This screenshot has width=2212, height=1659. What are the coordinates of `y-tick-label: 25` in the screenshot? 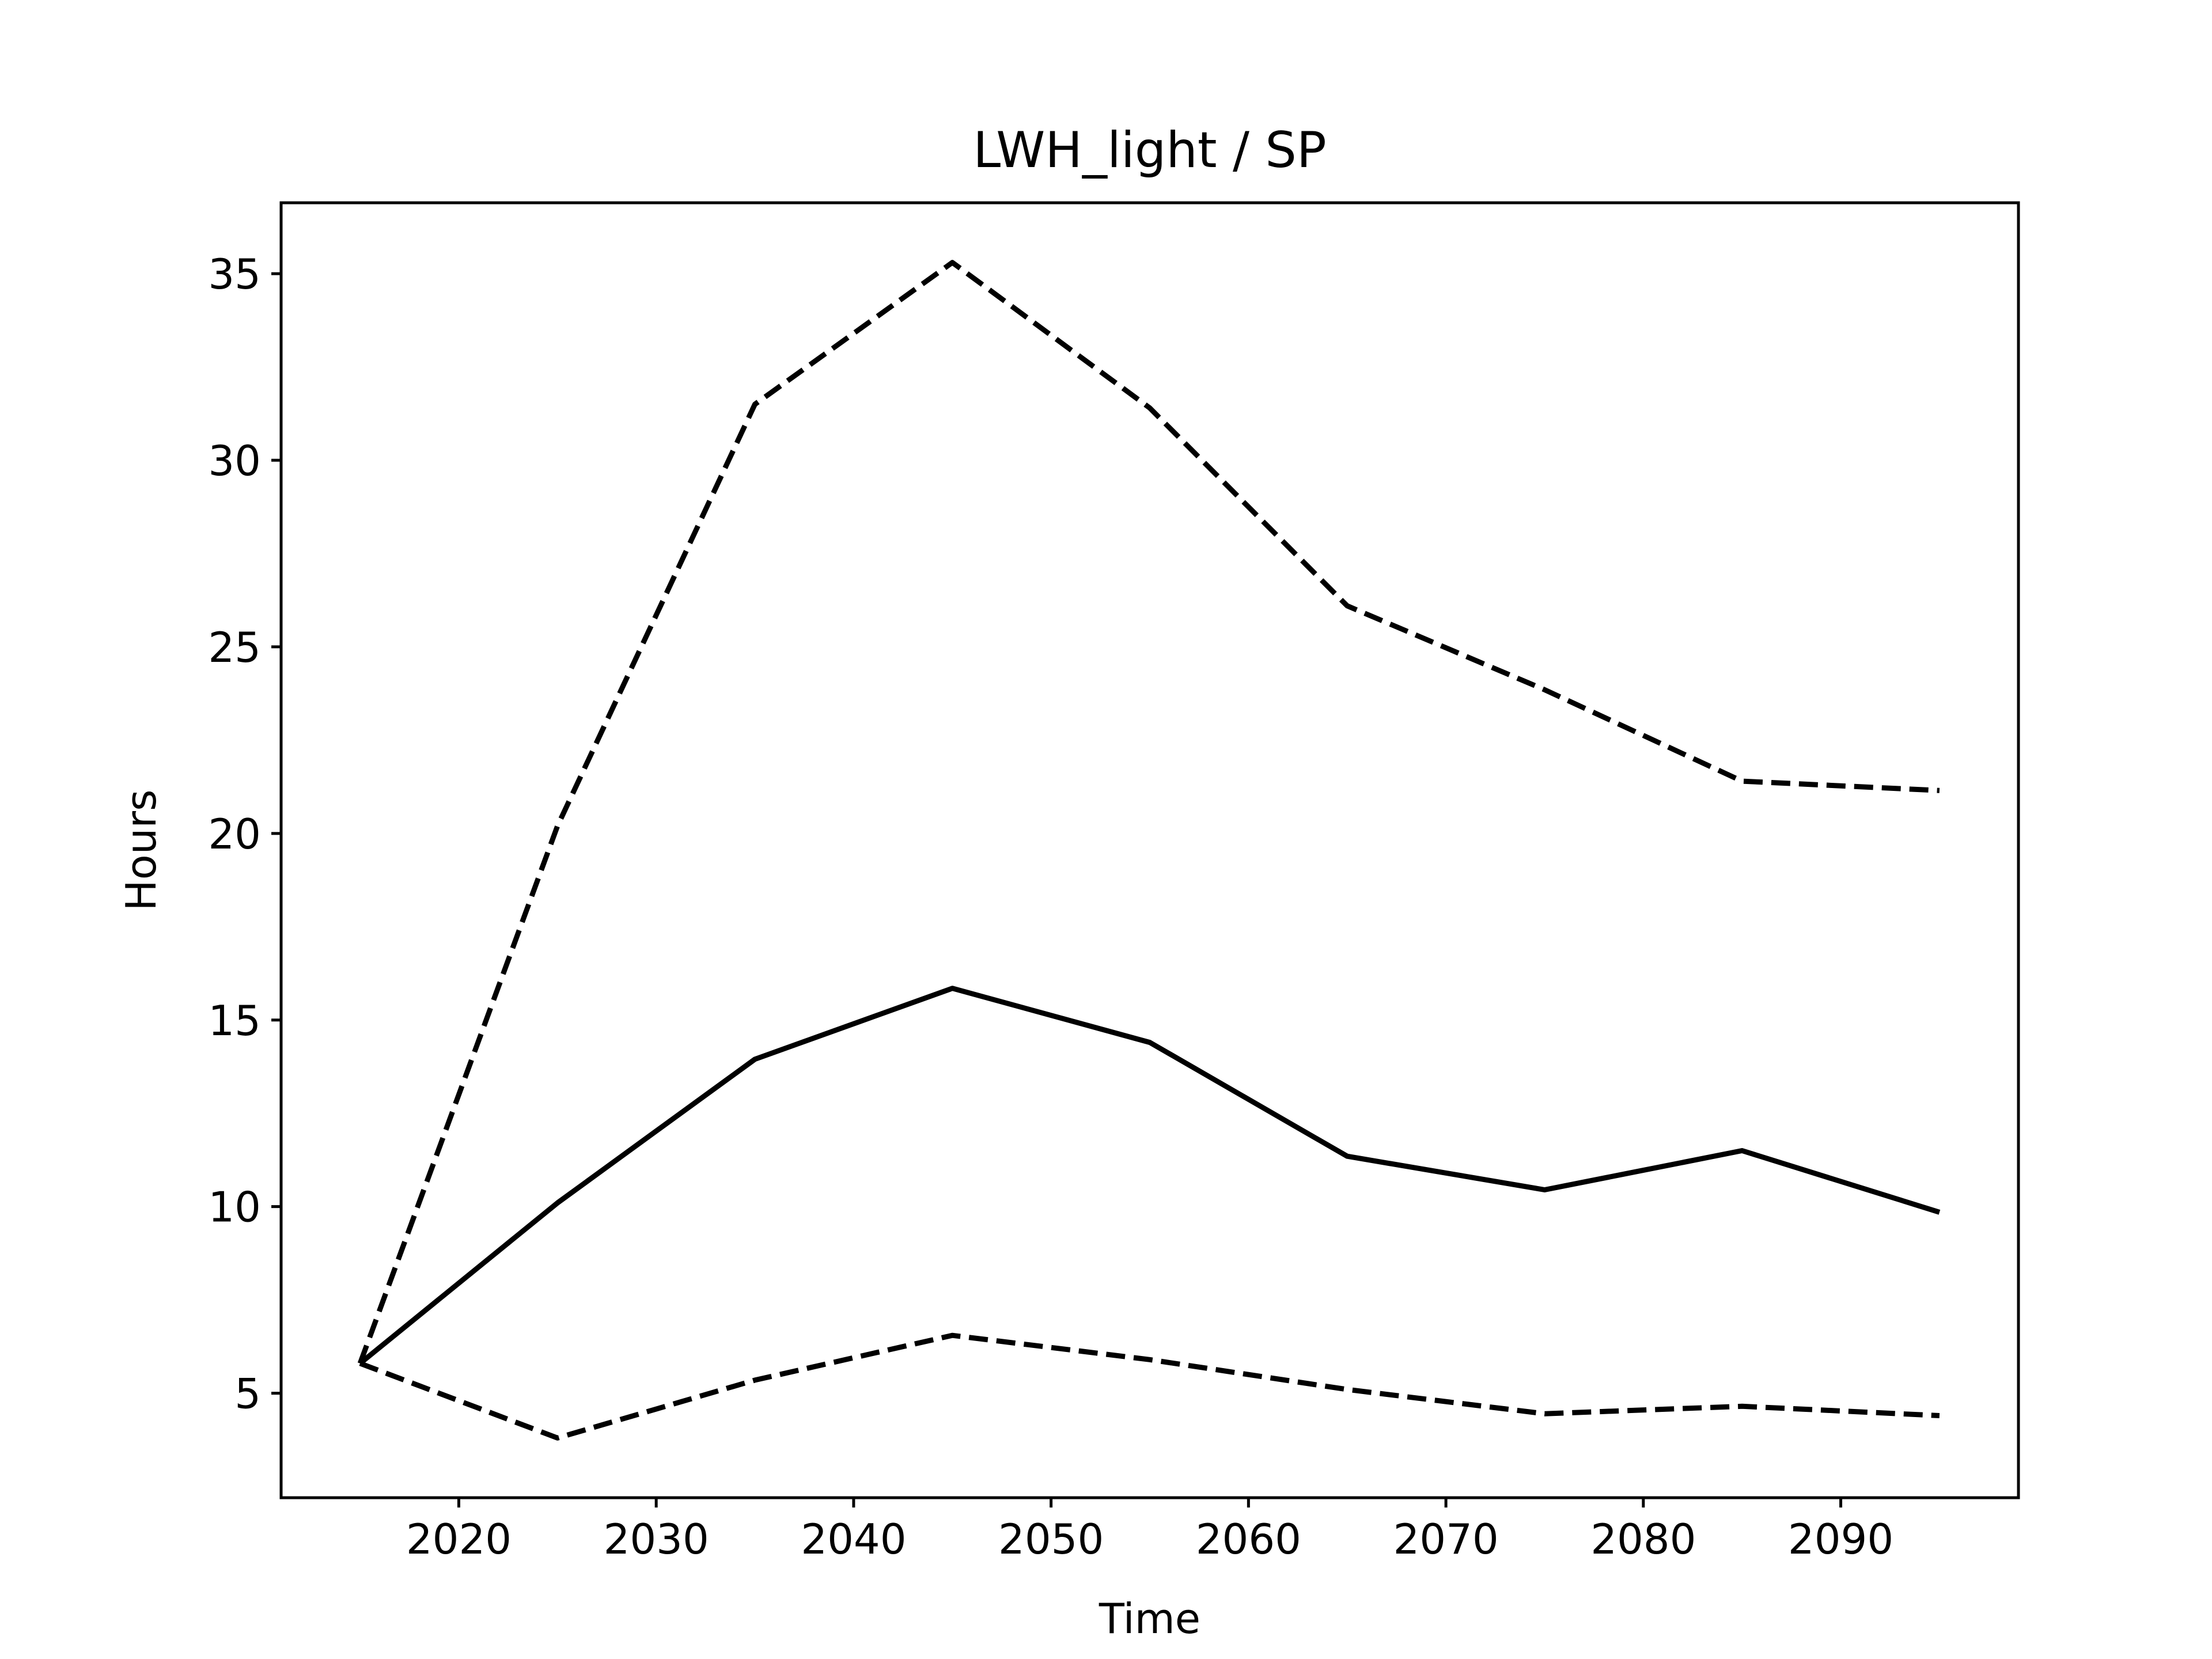 It's located at (234, 647).